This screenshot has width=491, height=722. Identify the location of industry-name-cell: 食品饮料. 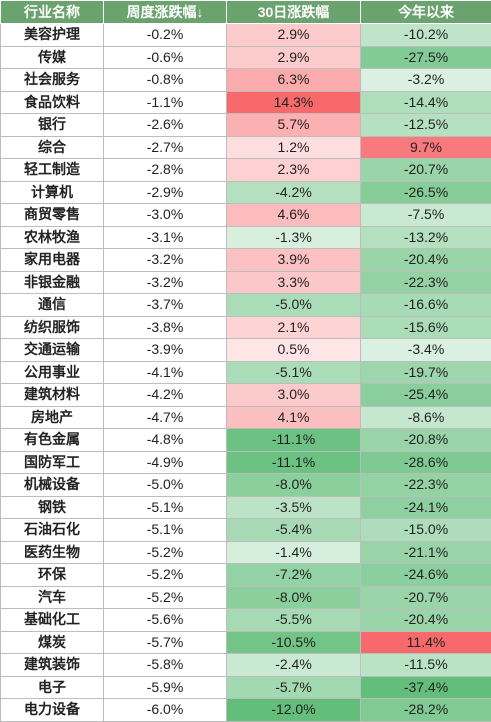
(52, 102).